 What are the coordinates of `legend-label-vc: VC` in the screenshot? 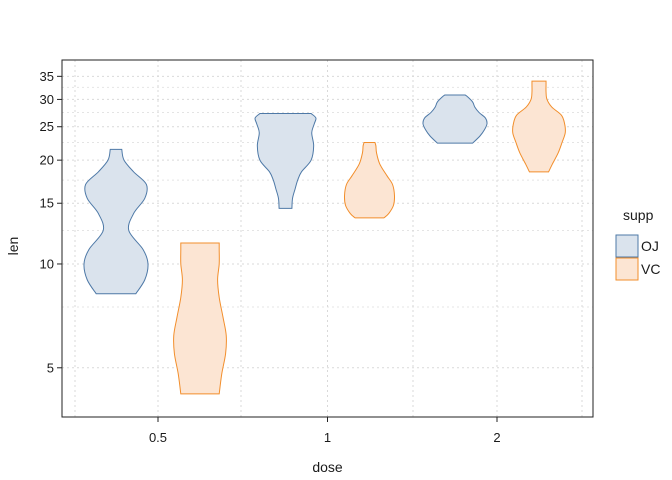 It's located at (650, 269).